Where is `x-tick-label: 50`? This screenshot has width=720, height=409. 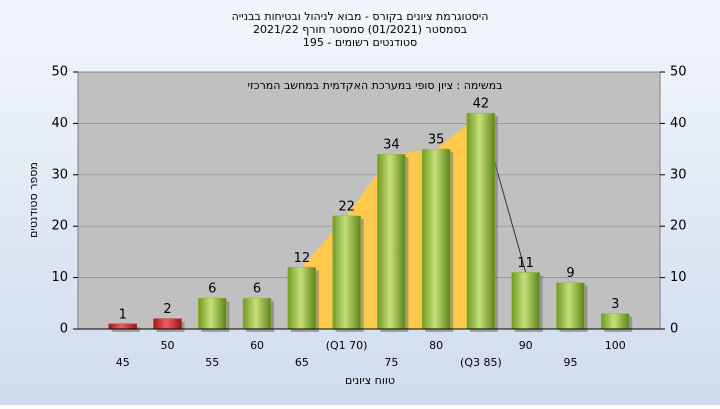 x-tick-label: 50 is located at coordinates (168, 345).